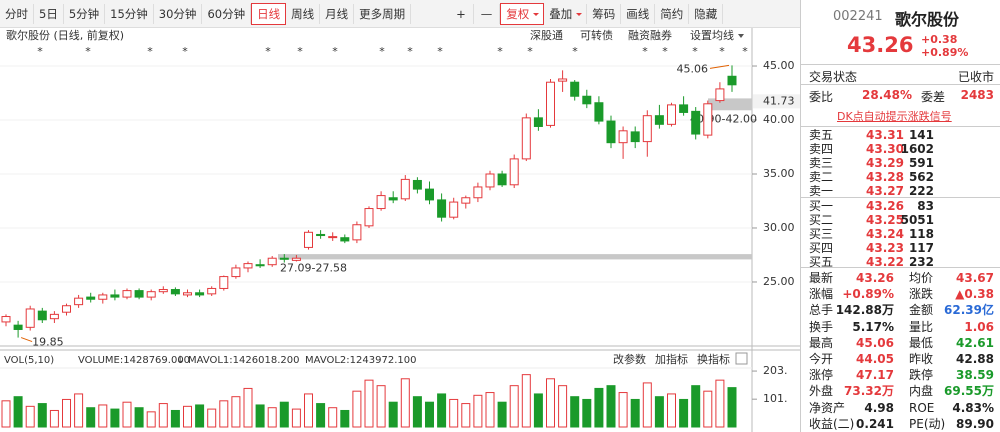 The height and width of the screenshot is (432, 1000). Describe the element at coordinates (894, 116) in the screenshot. I see `signal-link: DK点自动提示涨跌信号` at that location.